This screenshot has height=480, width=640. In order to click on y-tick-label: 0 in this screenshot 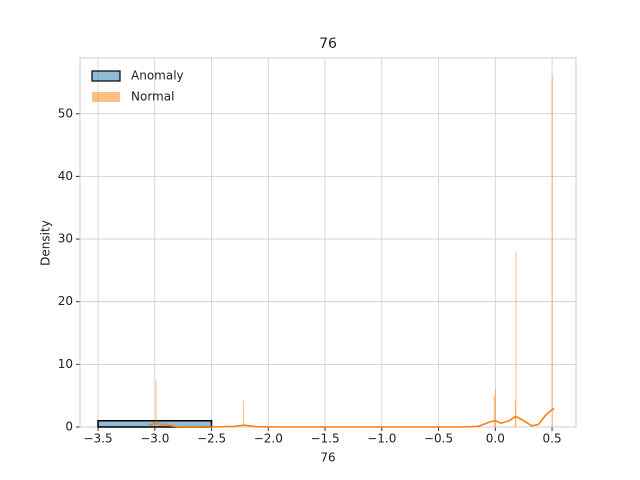, I will do `click(69, 427)`.